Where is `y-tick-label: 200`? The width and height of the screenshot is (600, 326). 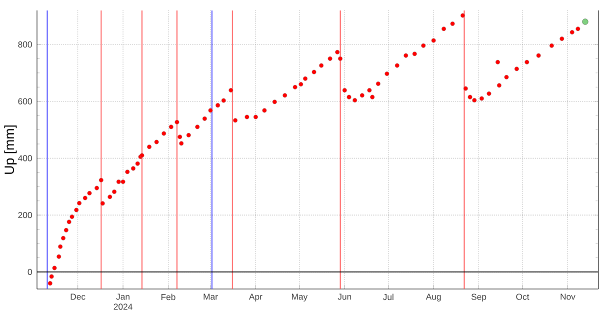 y-tick-label: 200 is located at coordinates (25, 215).